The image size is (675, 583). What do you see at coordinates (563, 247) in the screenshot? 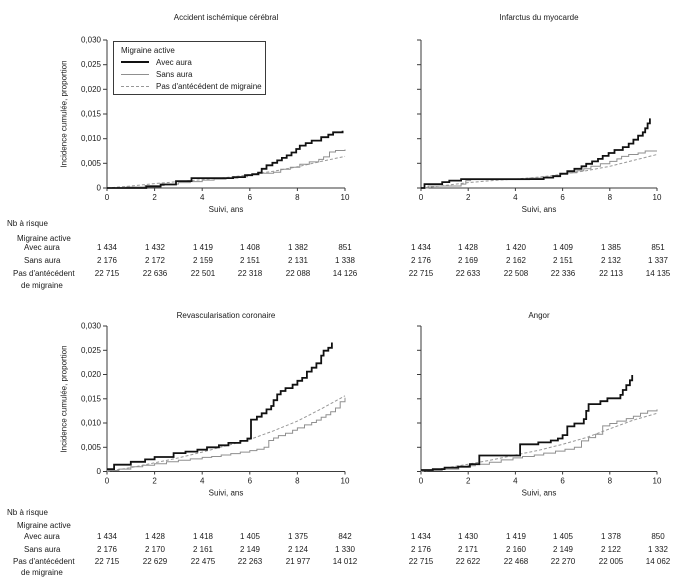
I see `risk-value: 1 409` at bounding box center [563, 247].